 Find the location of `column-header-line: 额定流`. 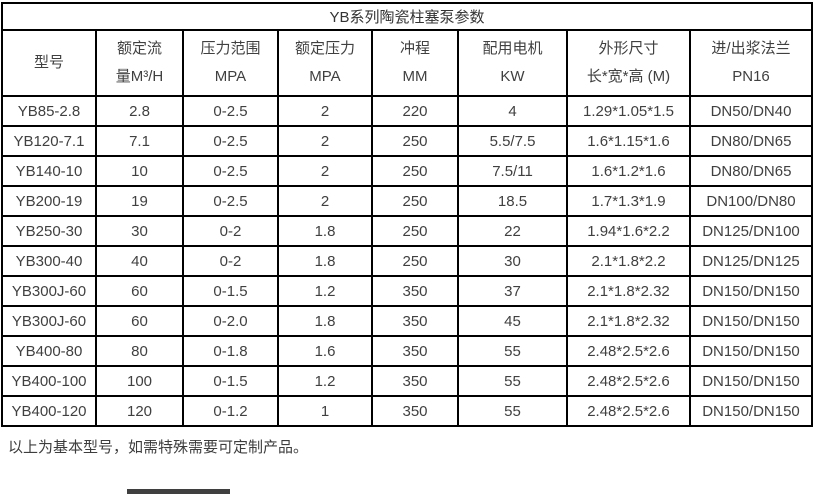

column-header-line: 额定流 is located at coordinates (139, 48).